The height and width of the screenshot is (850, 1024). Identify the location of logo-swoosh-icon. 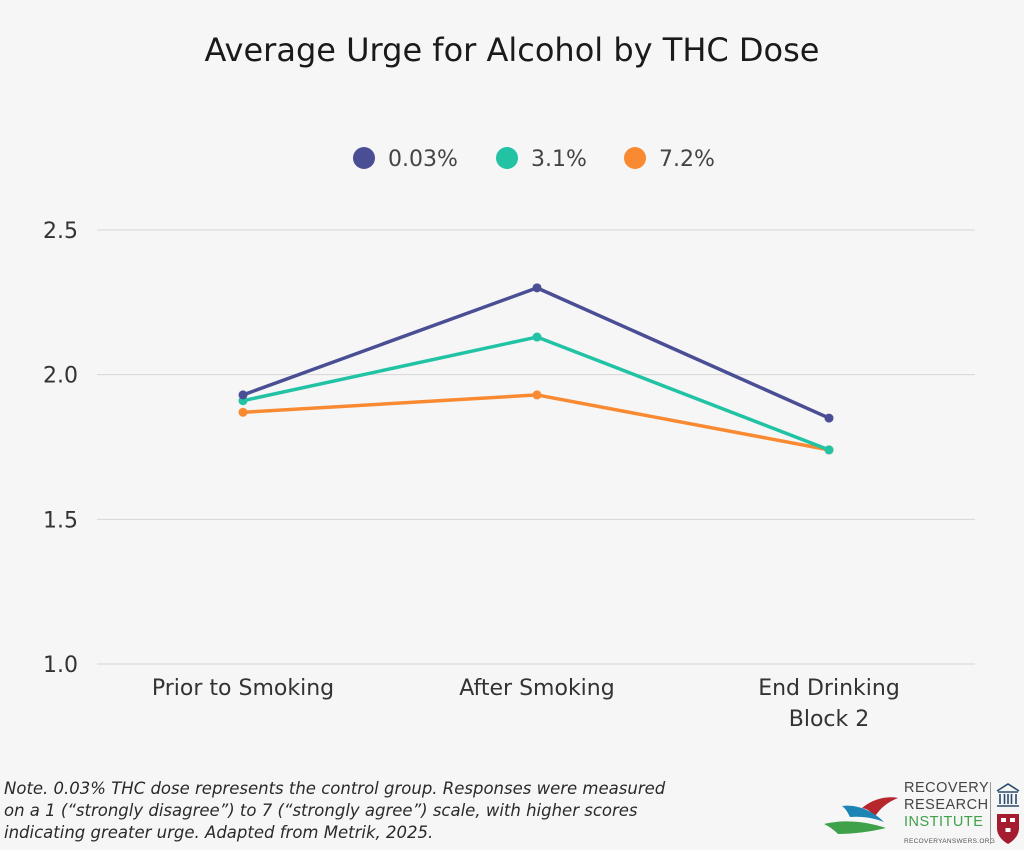
(861, 815).